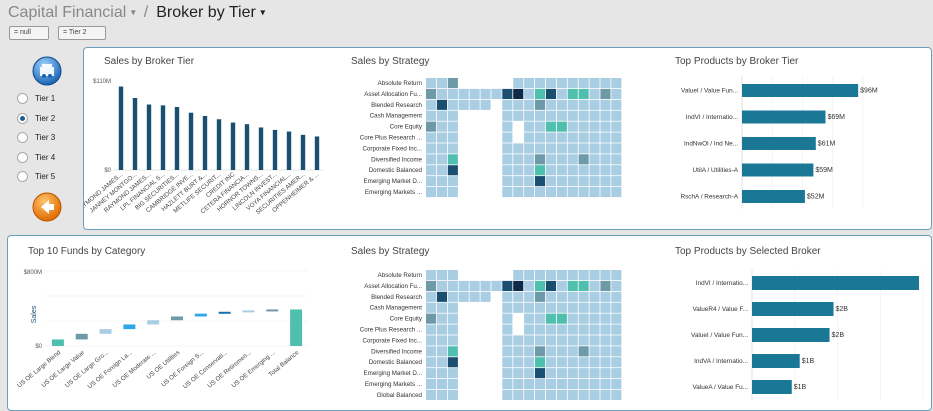 The width and height of the screenshot is (933, 411). Describe the element at coordinates (29, 33) in the screenshot. I see `filter-chip-null: = null` at that location.